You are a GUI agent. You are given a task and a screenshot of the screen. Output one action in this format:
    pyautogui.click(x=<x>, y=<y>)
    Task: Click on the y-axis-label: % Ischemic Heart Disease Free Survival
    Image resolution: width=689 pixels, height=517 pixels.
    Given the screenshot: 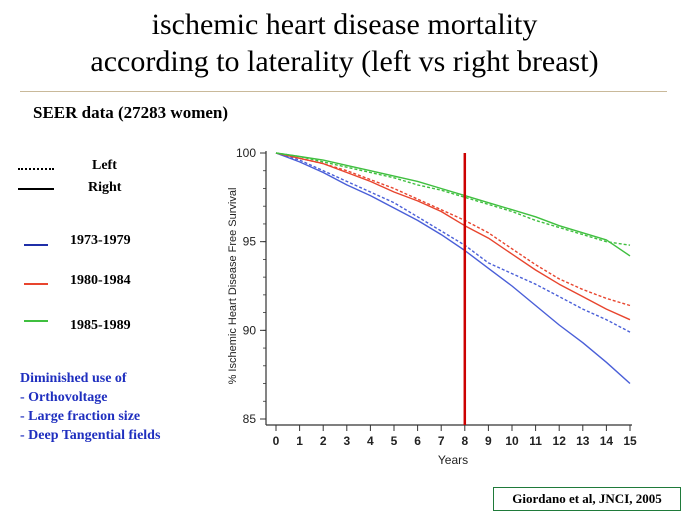 What is the action you would take?
    pyautogui.click(x=233, y=286)
    